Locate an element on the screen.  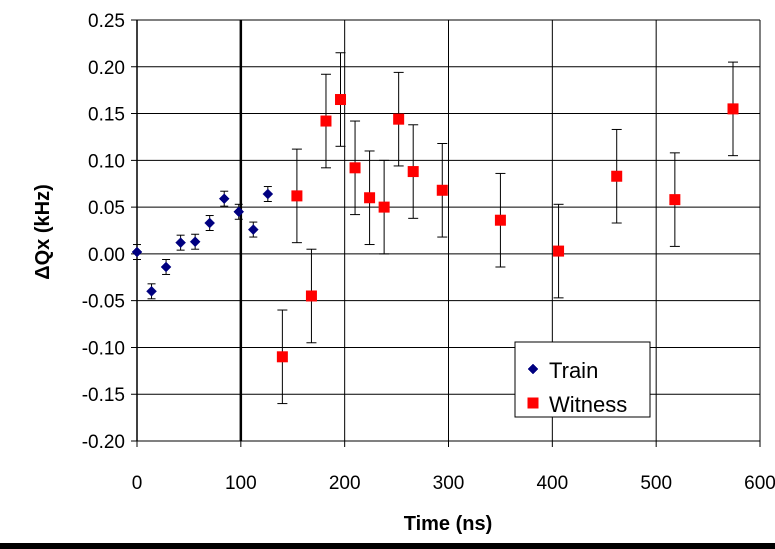
y-tick-label: 0.00 is located at coordinates (106, 255).